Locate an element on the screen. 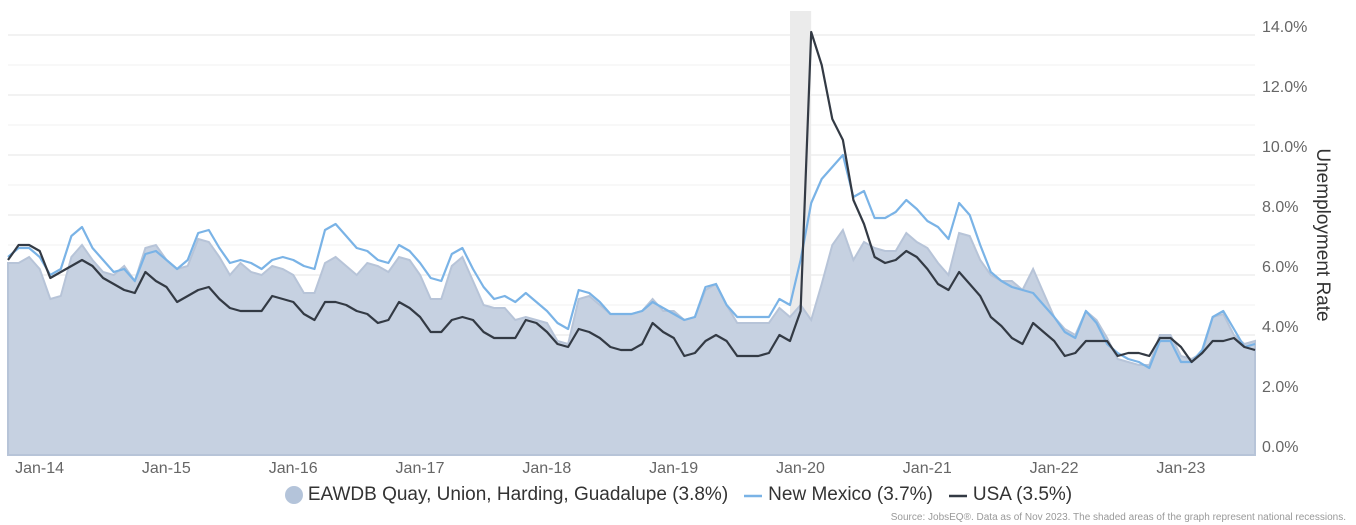  y-tick-label: 4.0% is located at coordinates (1280, 327).